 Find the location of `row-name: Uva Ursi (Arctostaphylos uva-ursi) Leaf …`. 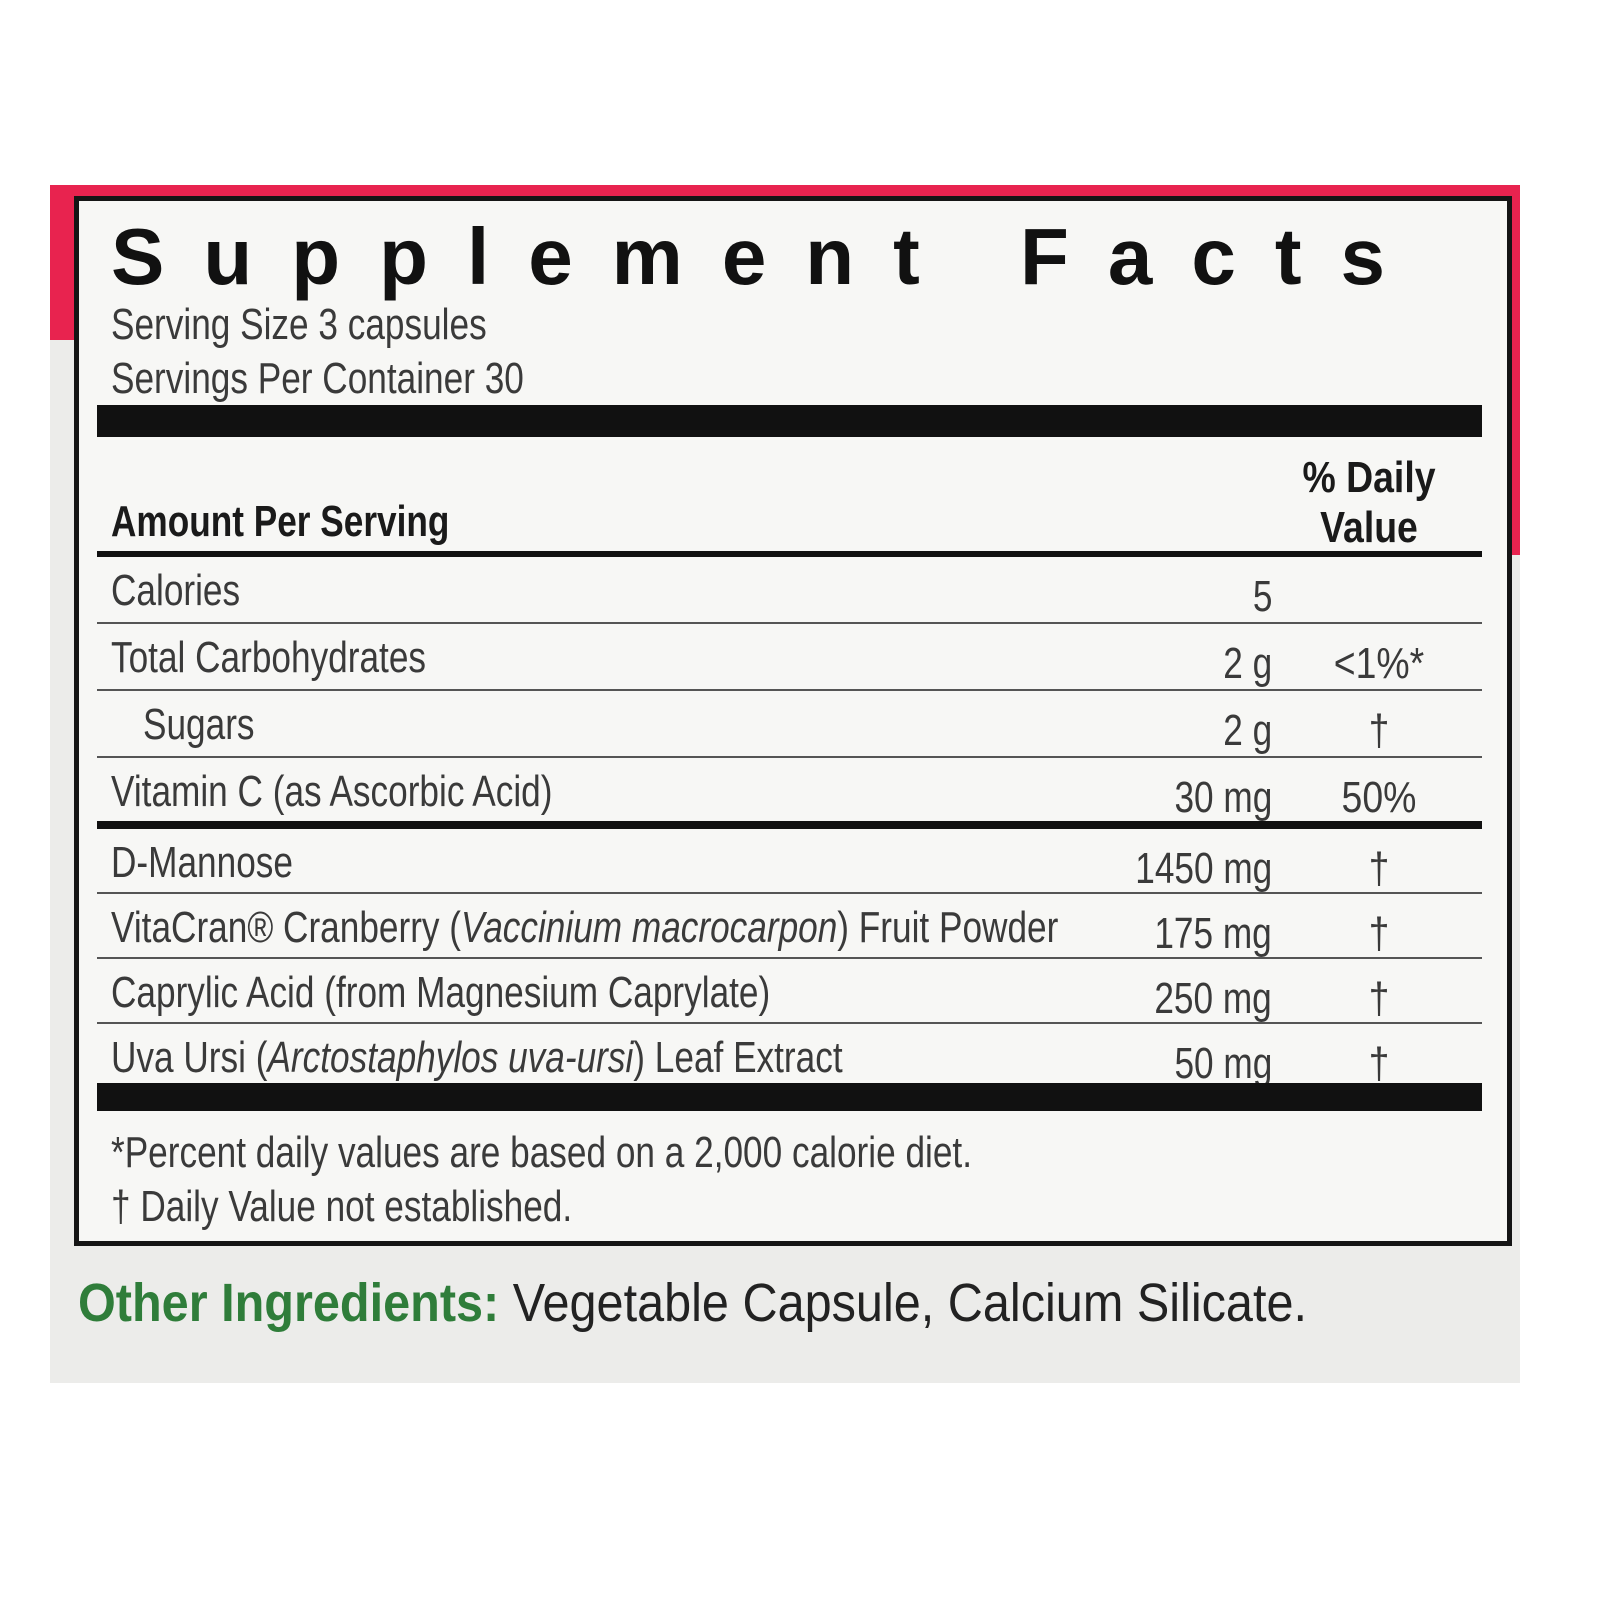

row-name: Uva Ursi (Arctostaphylos uva-ursi) Leaf … is located at coordinates (477, 1058).